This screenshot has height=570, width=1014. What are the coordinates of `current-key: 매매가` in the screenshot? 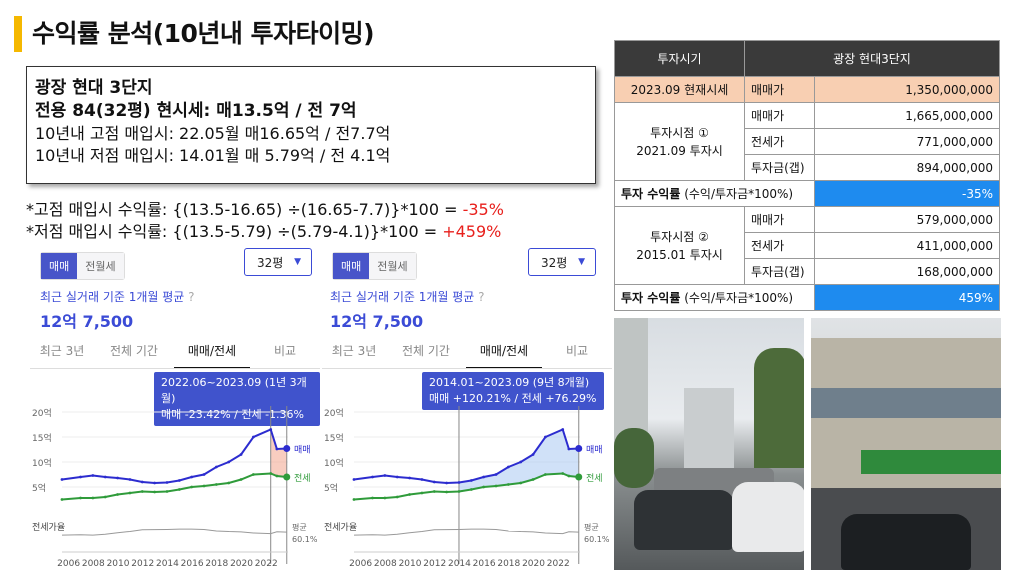 It's located at (779, 89).